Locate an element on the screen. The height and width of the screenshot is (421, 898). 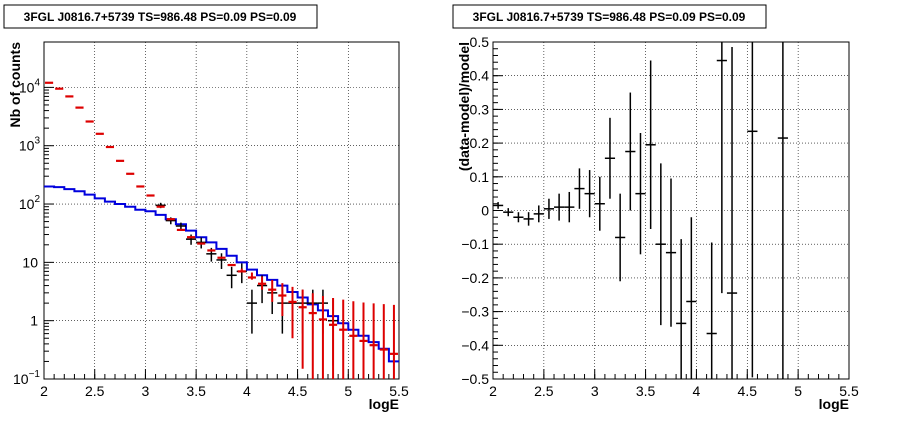
left-x-tick-label: 5.5 is located at coordinates (399, 391).